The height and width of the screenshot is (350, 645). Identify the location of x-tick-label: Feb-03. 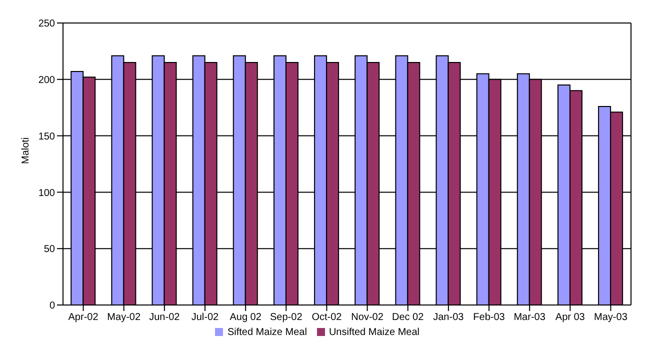
(489, 318).